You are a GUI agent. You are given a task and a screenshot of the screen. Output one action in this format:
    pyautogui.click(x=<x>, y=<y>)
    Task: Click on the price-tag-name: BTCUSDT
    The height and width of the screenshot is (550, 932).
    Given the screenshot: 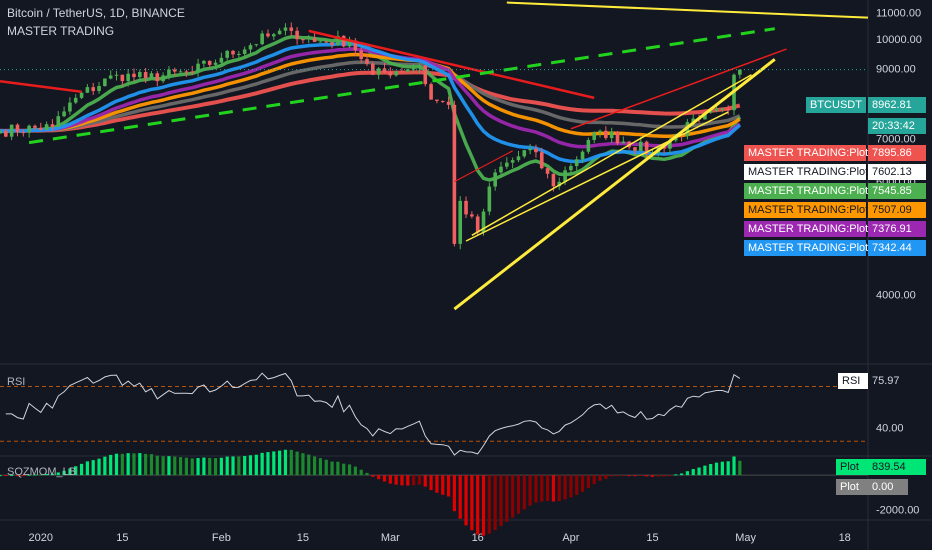 What is the action you would take?
    pyautogui.click(x=836, y=105)
    